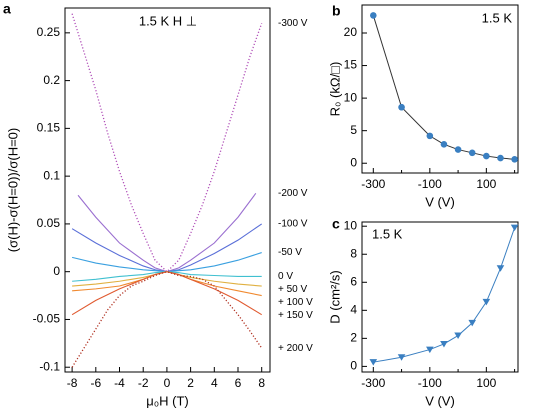 The image size is (533, 417). Describe the element at coordinates (295, 348) in the screenshot. I see `series-label: + 200 V` at that location.